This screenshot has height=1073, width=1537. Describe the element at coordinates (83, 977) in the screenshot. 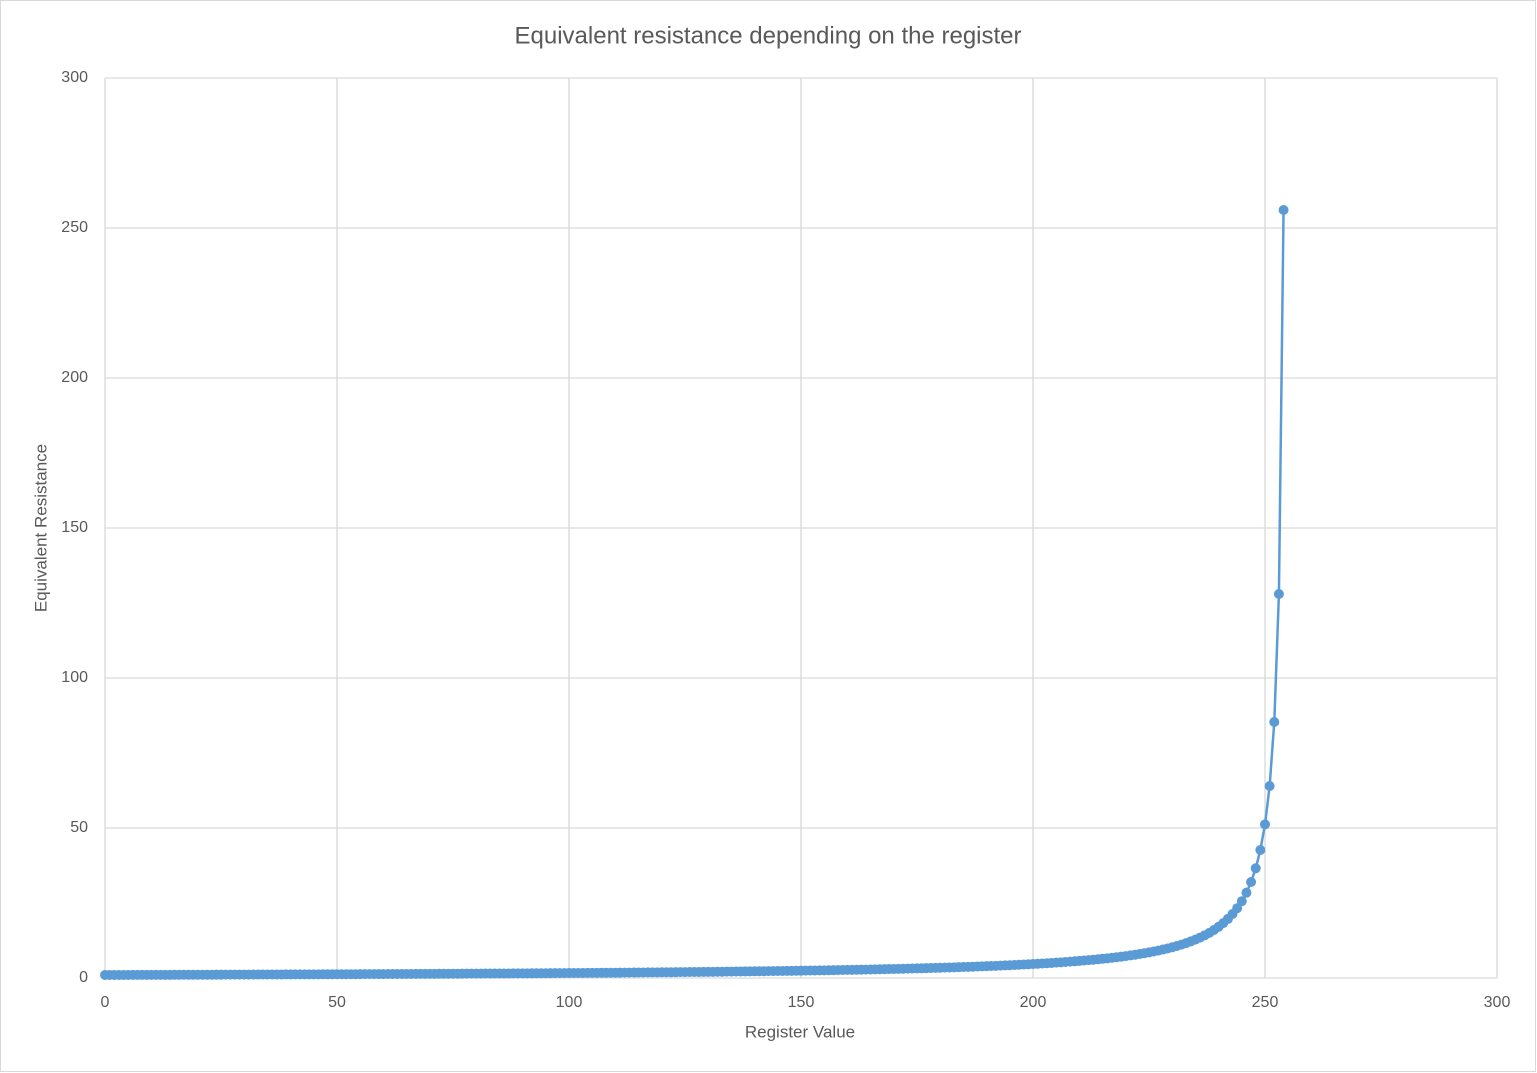

I see `y-tick-label: 0` at that location.